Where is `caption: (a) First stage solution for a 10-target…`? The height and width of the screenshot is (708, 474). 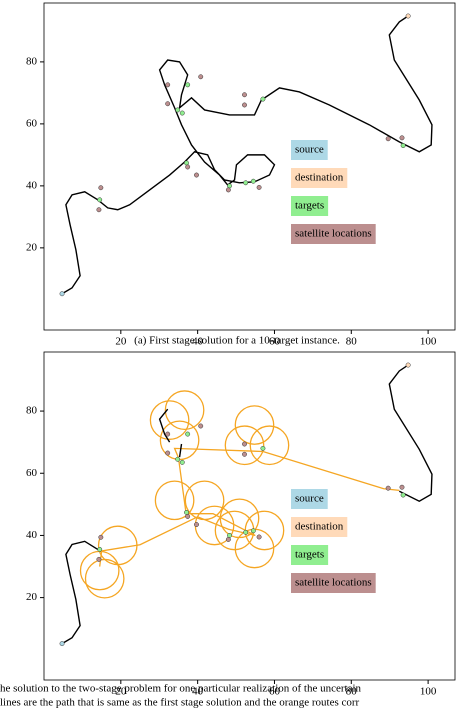 caption: (a) First stage solution for a 10-target… is located at coordinates (237, 341).